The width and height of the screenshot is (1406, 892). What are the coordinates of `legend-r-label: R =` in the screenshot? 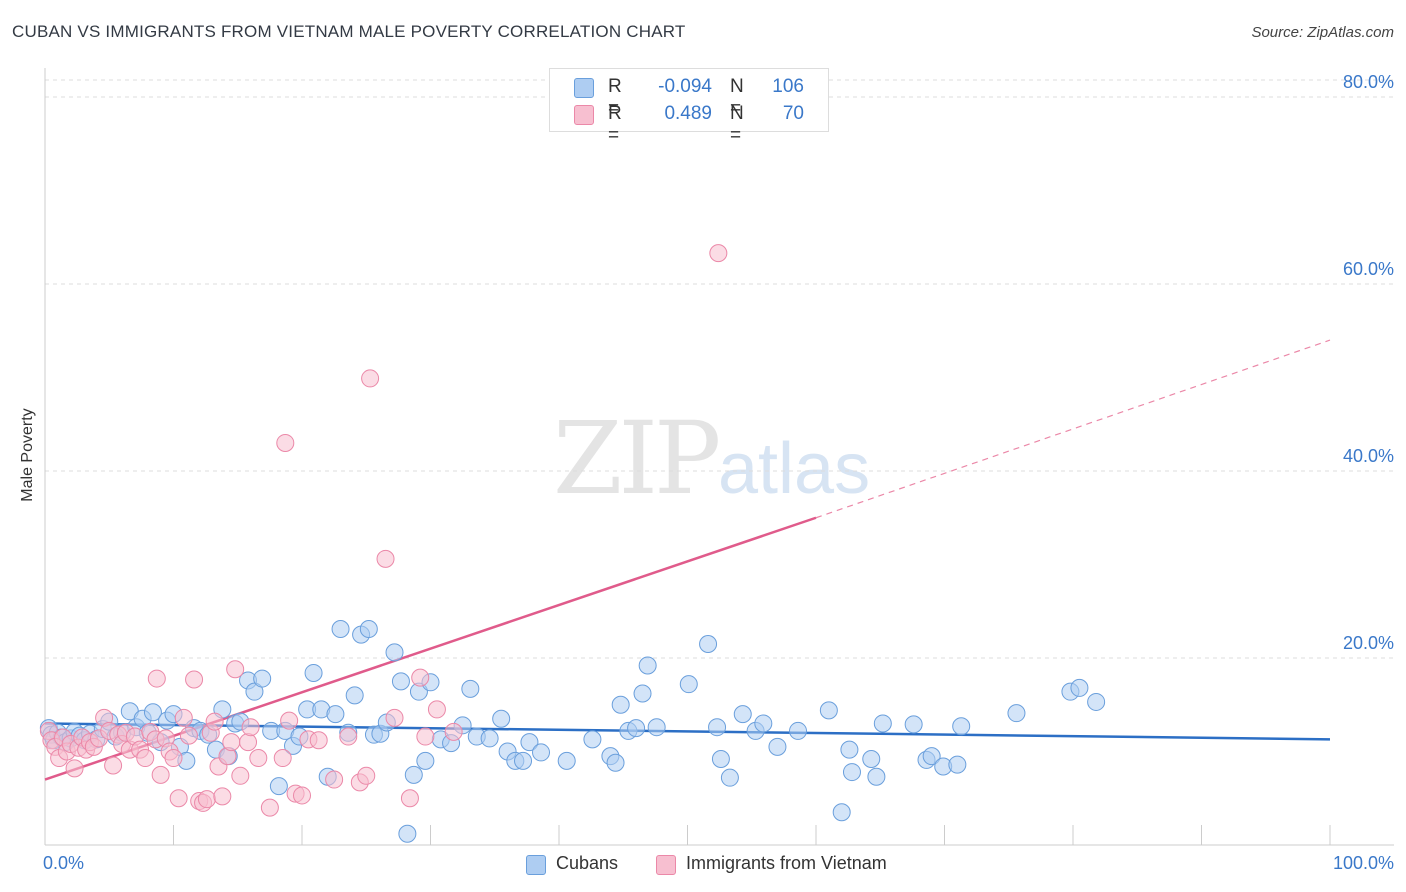 It's located at (615, 97).